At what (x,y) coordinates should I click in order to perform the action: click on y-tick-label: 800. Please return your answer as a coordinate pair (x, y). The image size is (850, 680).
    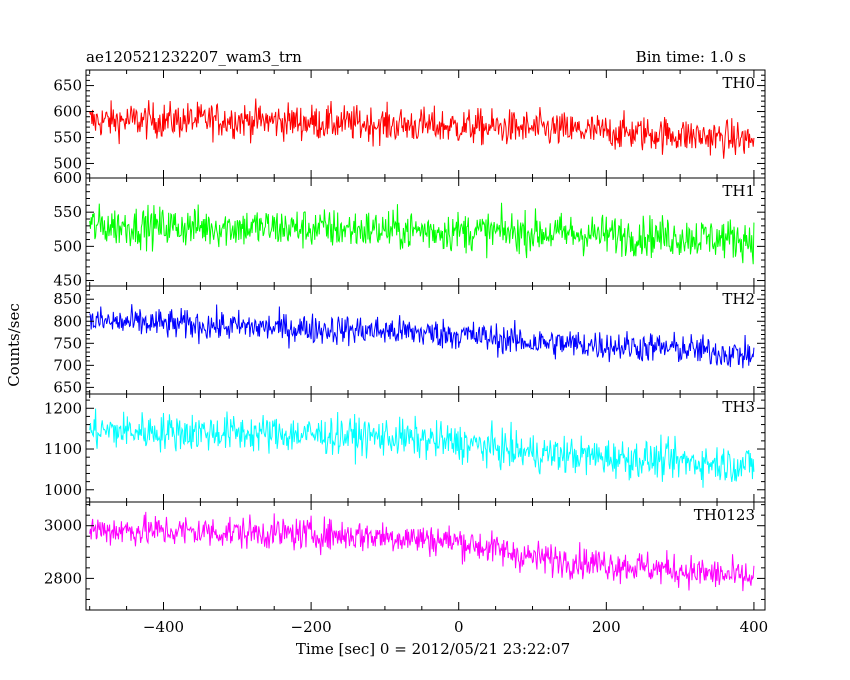
    Looking at the image, I should click on (67, 321).